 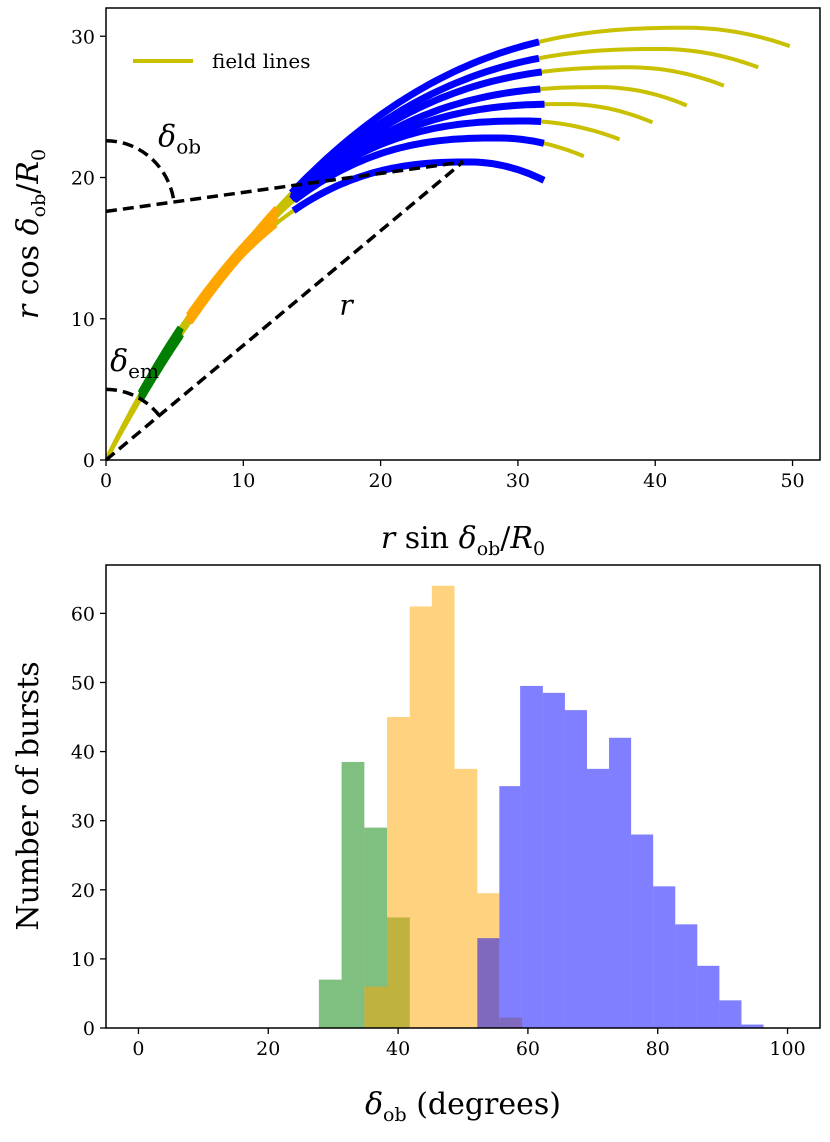 What do you see at coordinates (658, 1049) in the screenshot?
I see `x-tick-label: 80` at bounding box center [658, 1049].